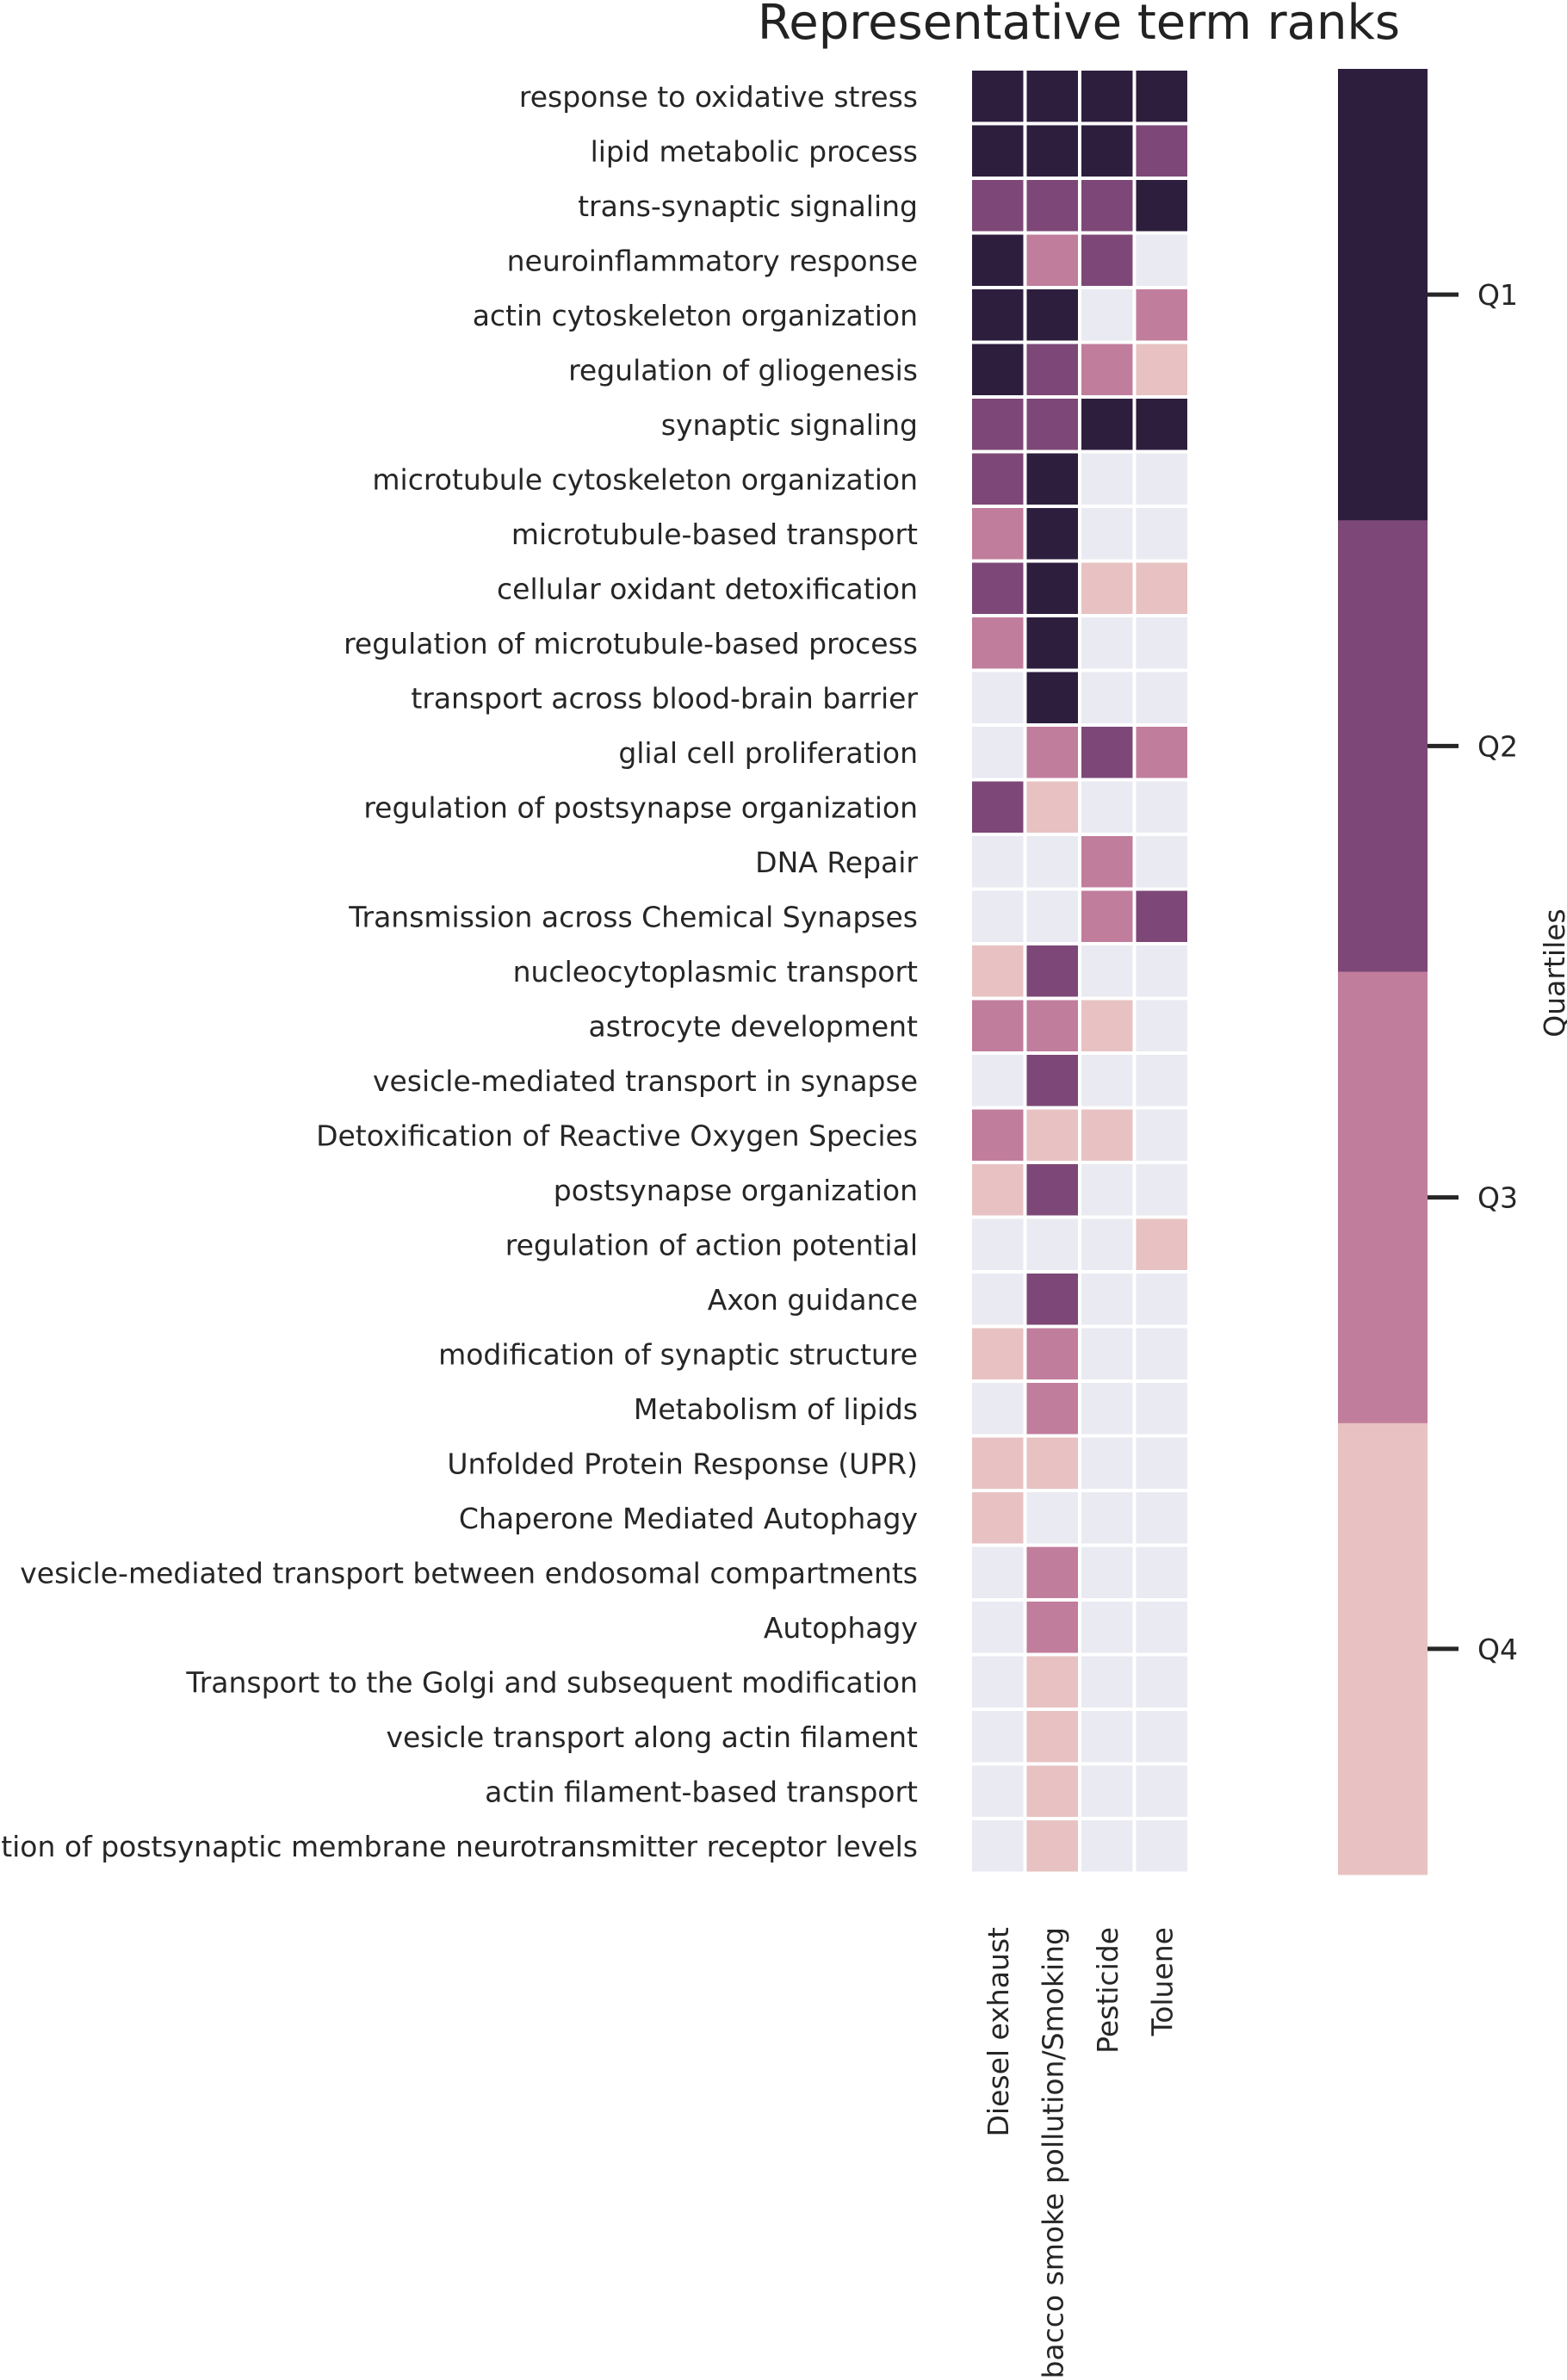  What do you see at coordinates (683, 1464) in the screenshot?
I see `row-label: Unfolded Protein Response (UPR)` at bounding box center [683, 1464].